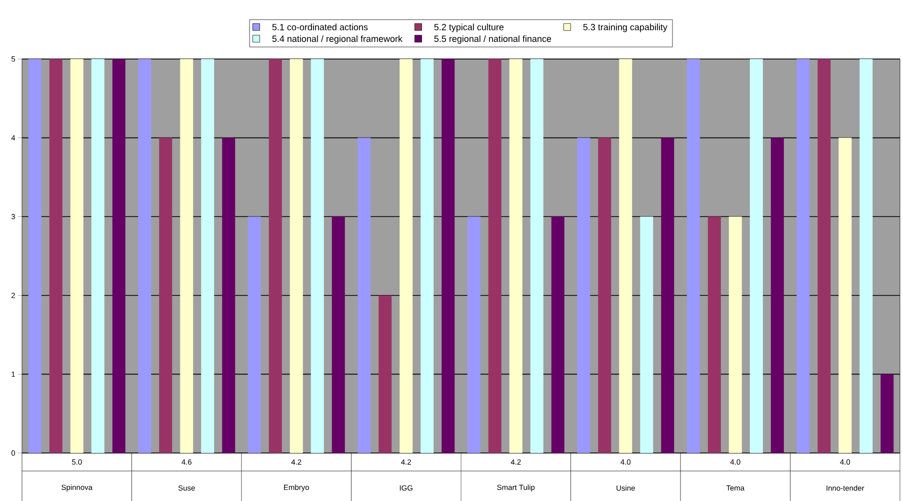  I want to click on legend-label: 5.4 national / regional framework, so click(337, 39).